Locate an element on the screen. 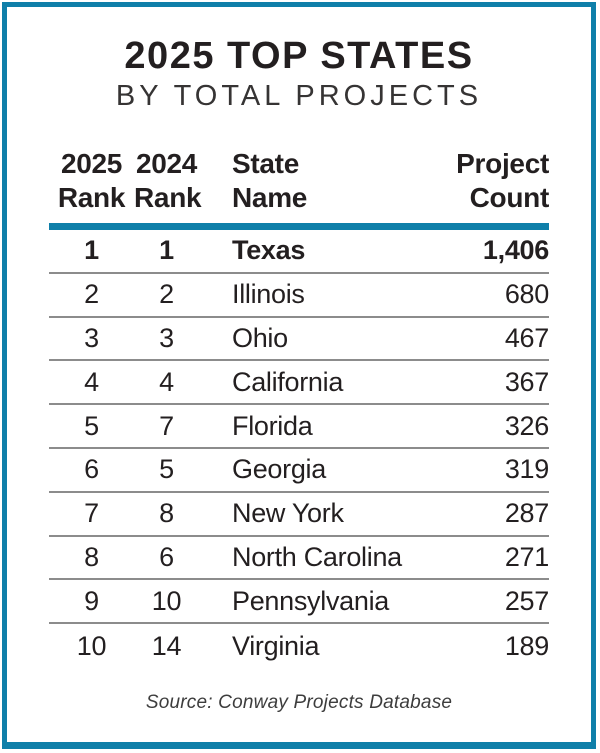  state-name-cell: Illinois is located at coordinates (268, 294).